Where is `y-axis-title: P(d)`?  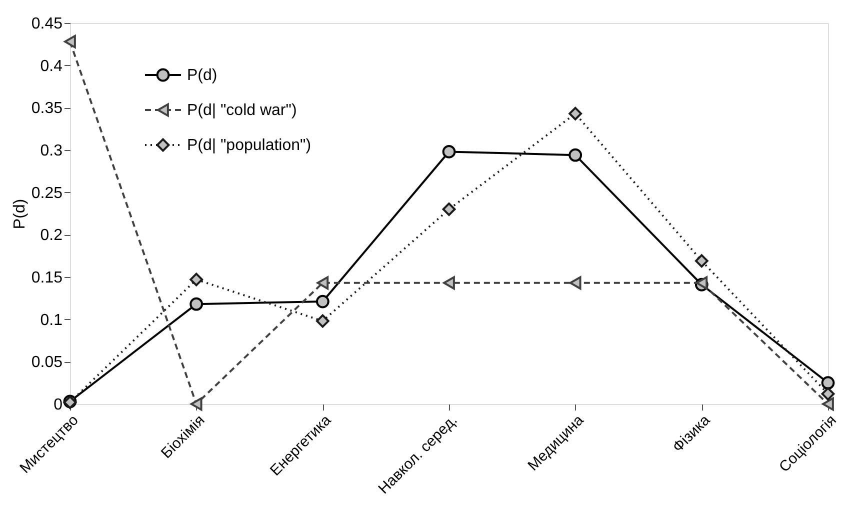 y-axis-title: P(d) is located at coordinates (19, 214).